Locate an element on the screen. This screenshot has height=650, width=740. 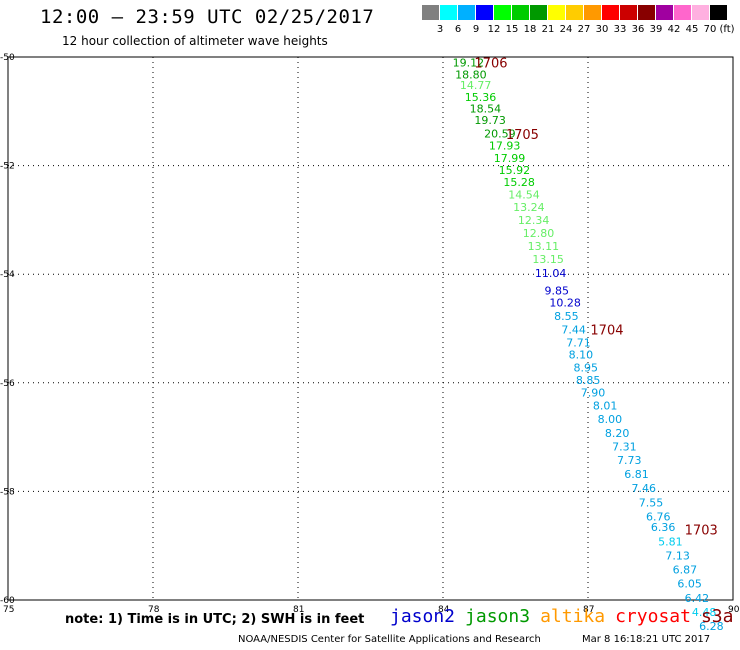
y-tick-label: -60 is located at coordinates (7, 601).